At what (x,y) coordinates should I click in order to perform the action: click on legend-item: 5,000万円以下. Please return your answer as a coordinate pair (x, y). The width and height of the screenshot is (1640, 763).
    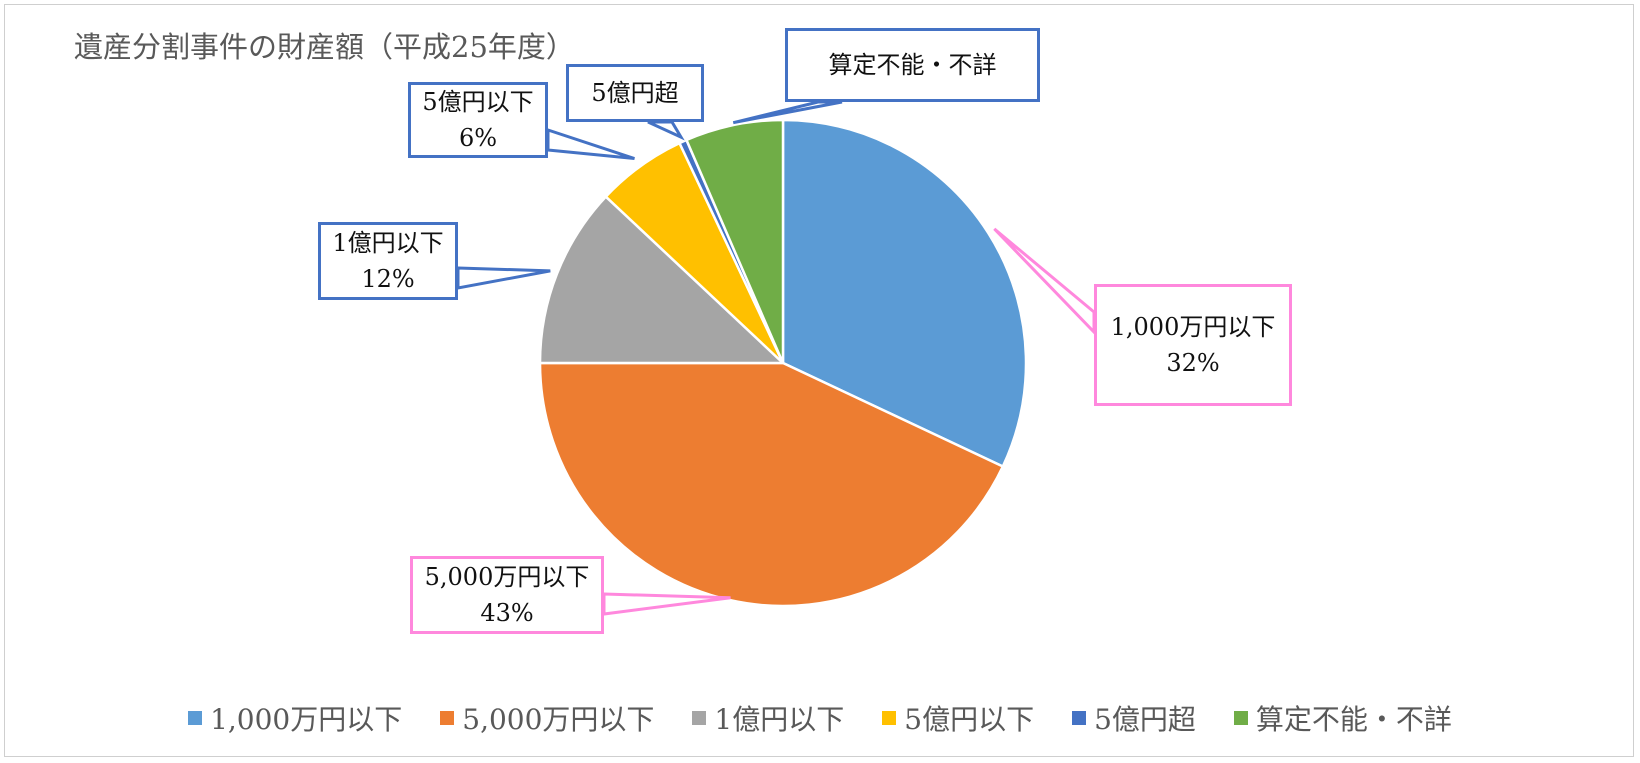
    Looking at the image, I should click on (547, 718).